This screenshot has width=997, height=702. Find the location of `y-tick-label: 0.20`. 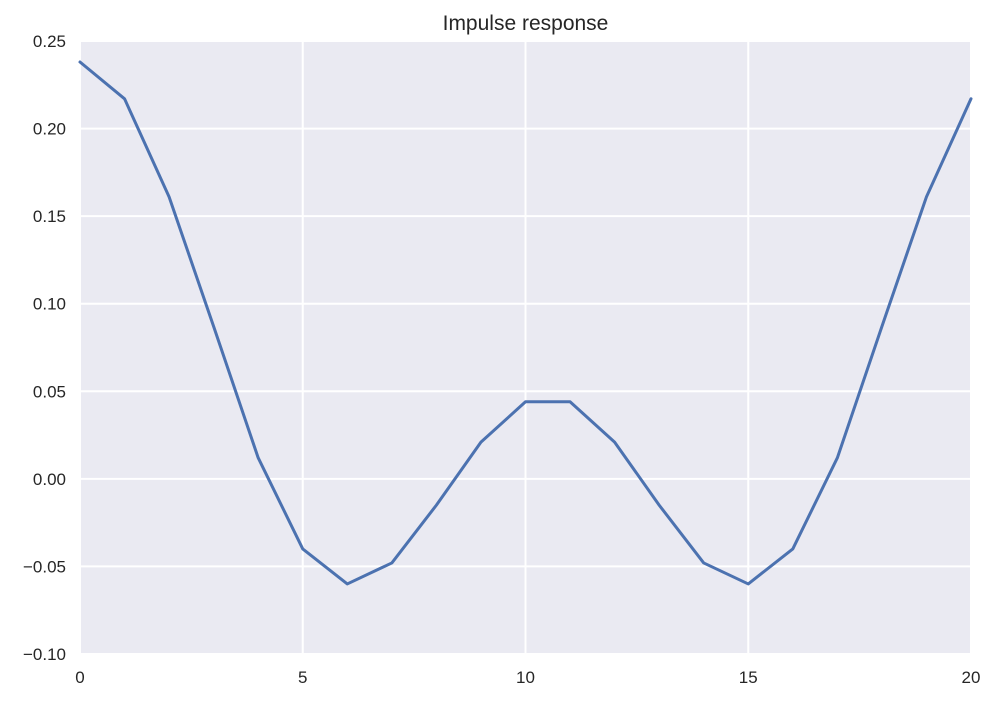

y-tick-label: 0.20 is located at coordinates (49, 129).